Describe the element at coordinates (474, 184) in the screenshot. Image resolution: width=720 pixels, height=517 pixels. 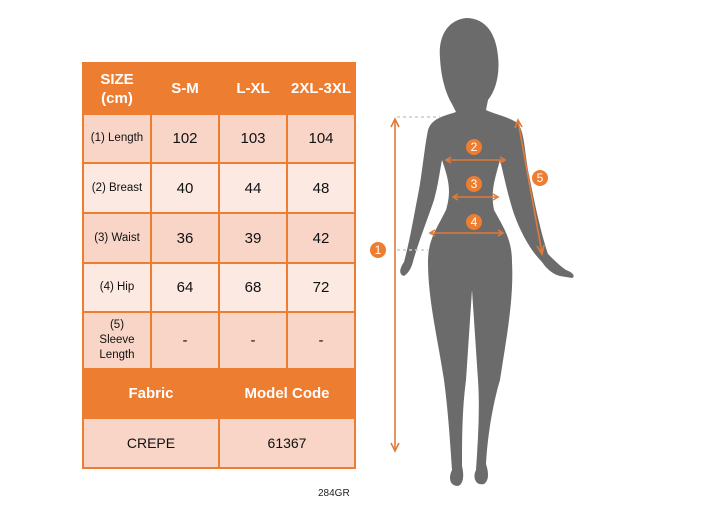
I see `marker-3: 3` at that location.